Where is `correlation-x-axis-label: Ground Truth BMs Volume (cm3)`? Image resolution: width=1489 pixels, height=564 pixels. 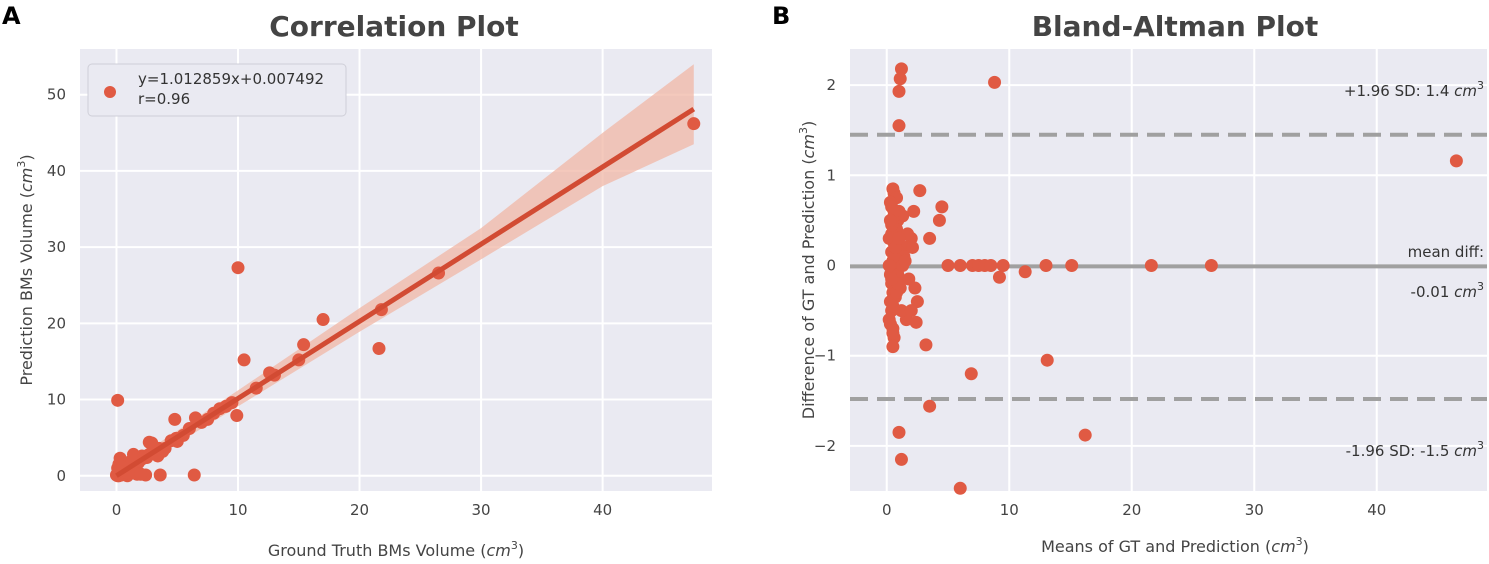 correlation-x-axis-label: Ground Truth BMs Volume (cm3) is located at coordinates (396, 549).